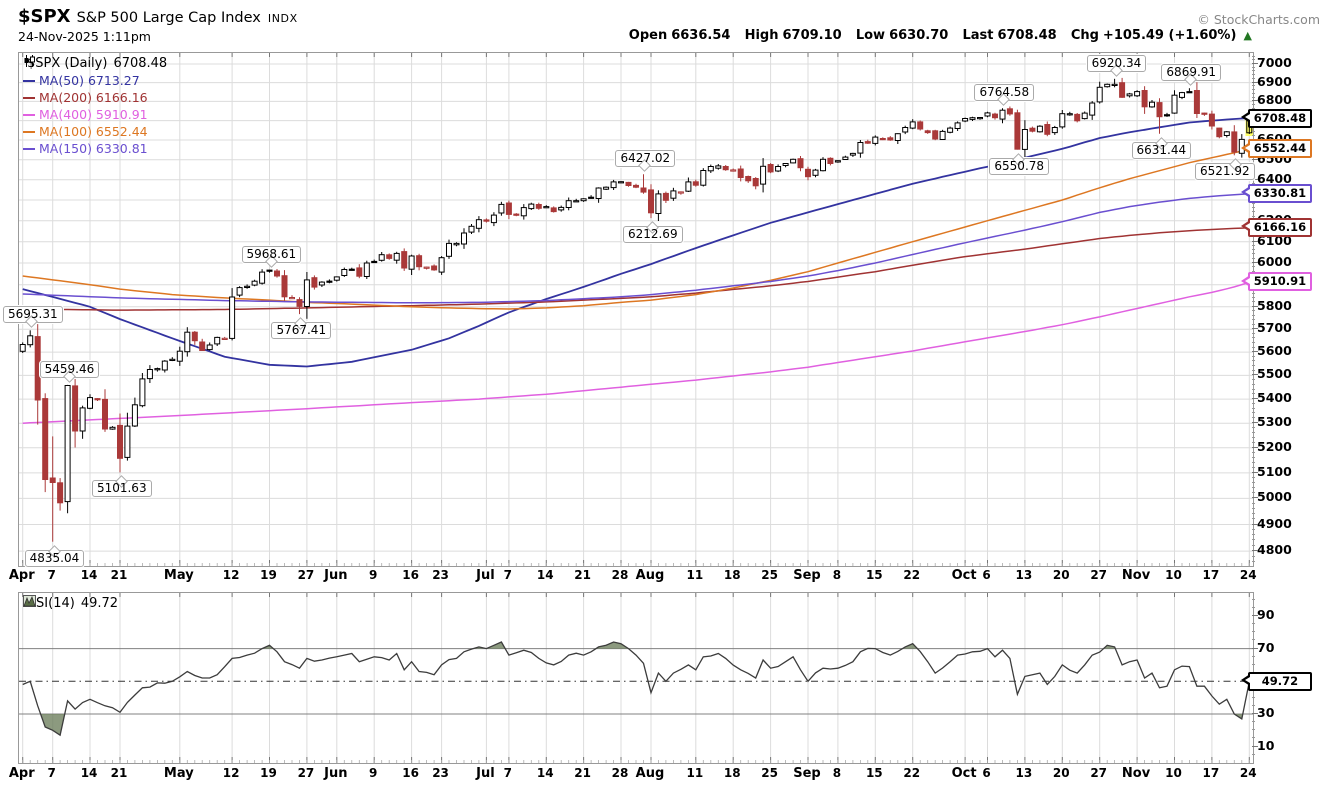  Describe the element at coordinates (485, 773) in the screenshot. I see `x-axis-label-Jul: Jul` at that location.